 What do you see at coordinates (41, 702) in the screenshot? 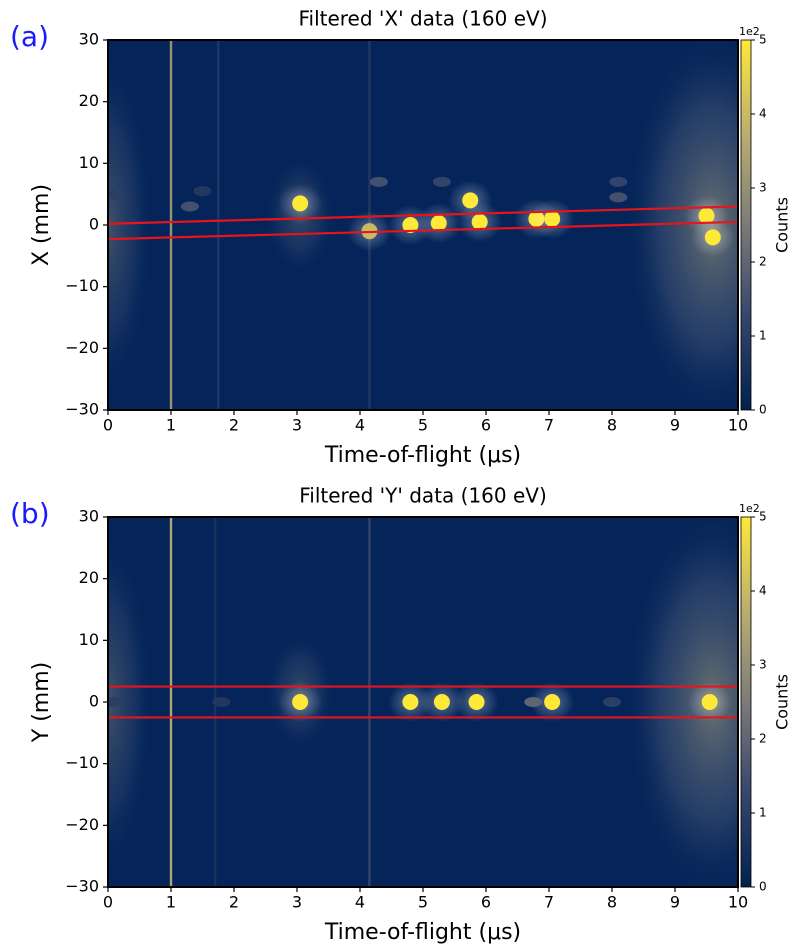
I see `y-axis-label: Y (mm)` at bounding box center [41, 702].